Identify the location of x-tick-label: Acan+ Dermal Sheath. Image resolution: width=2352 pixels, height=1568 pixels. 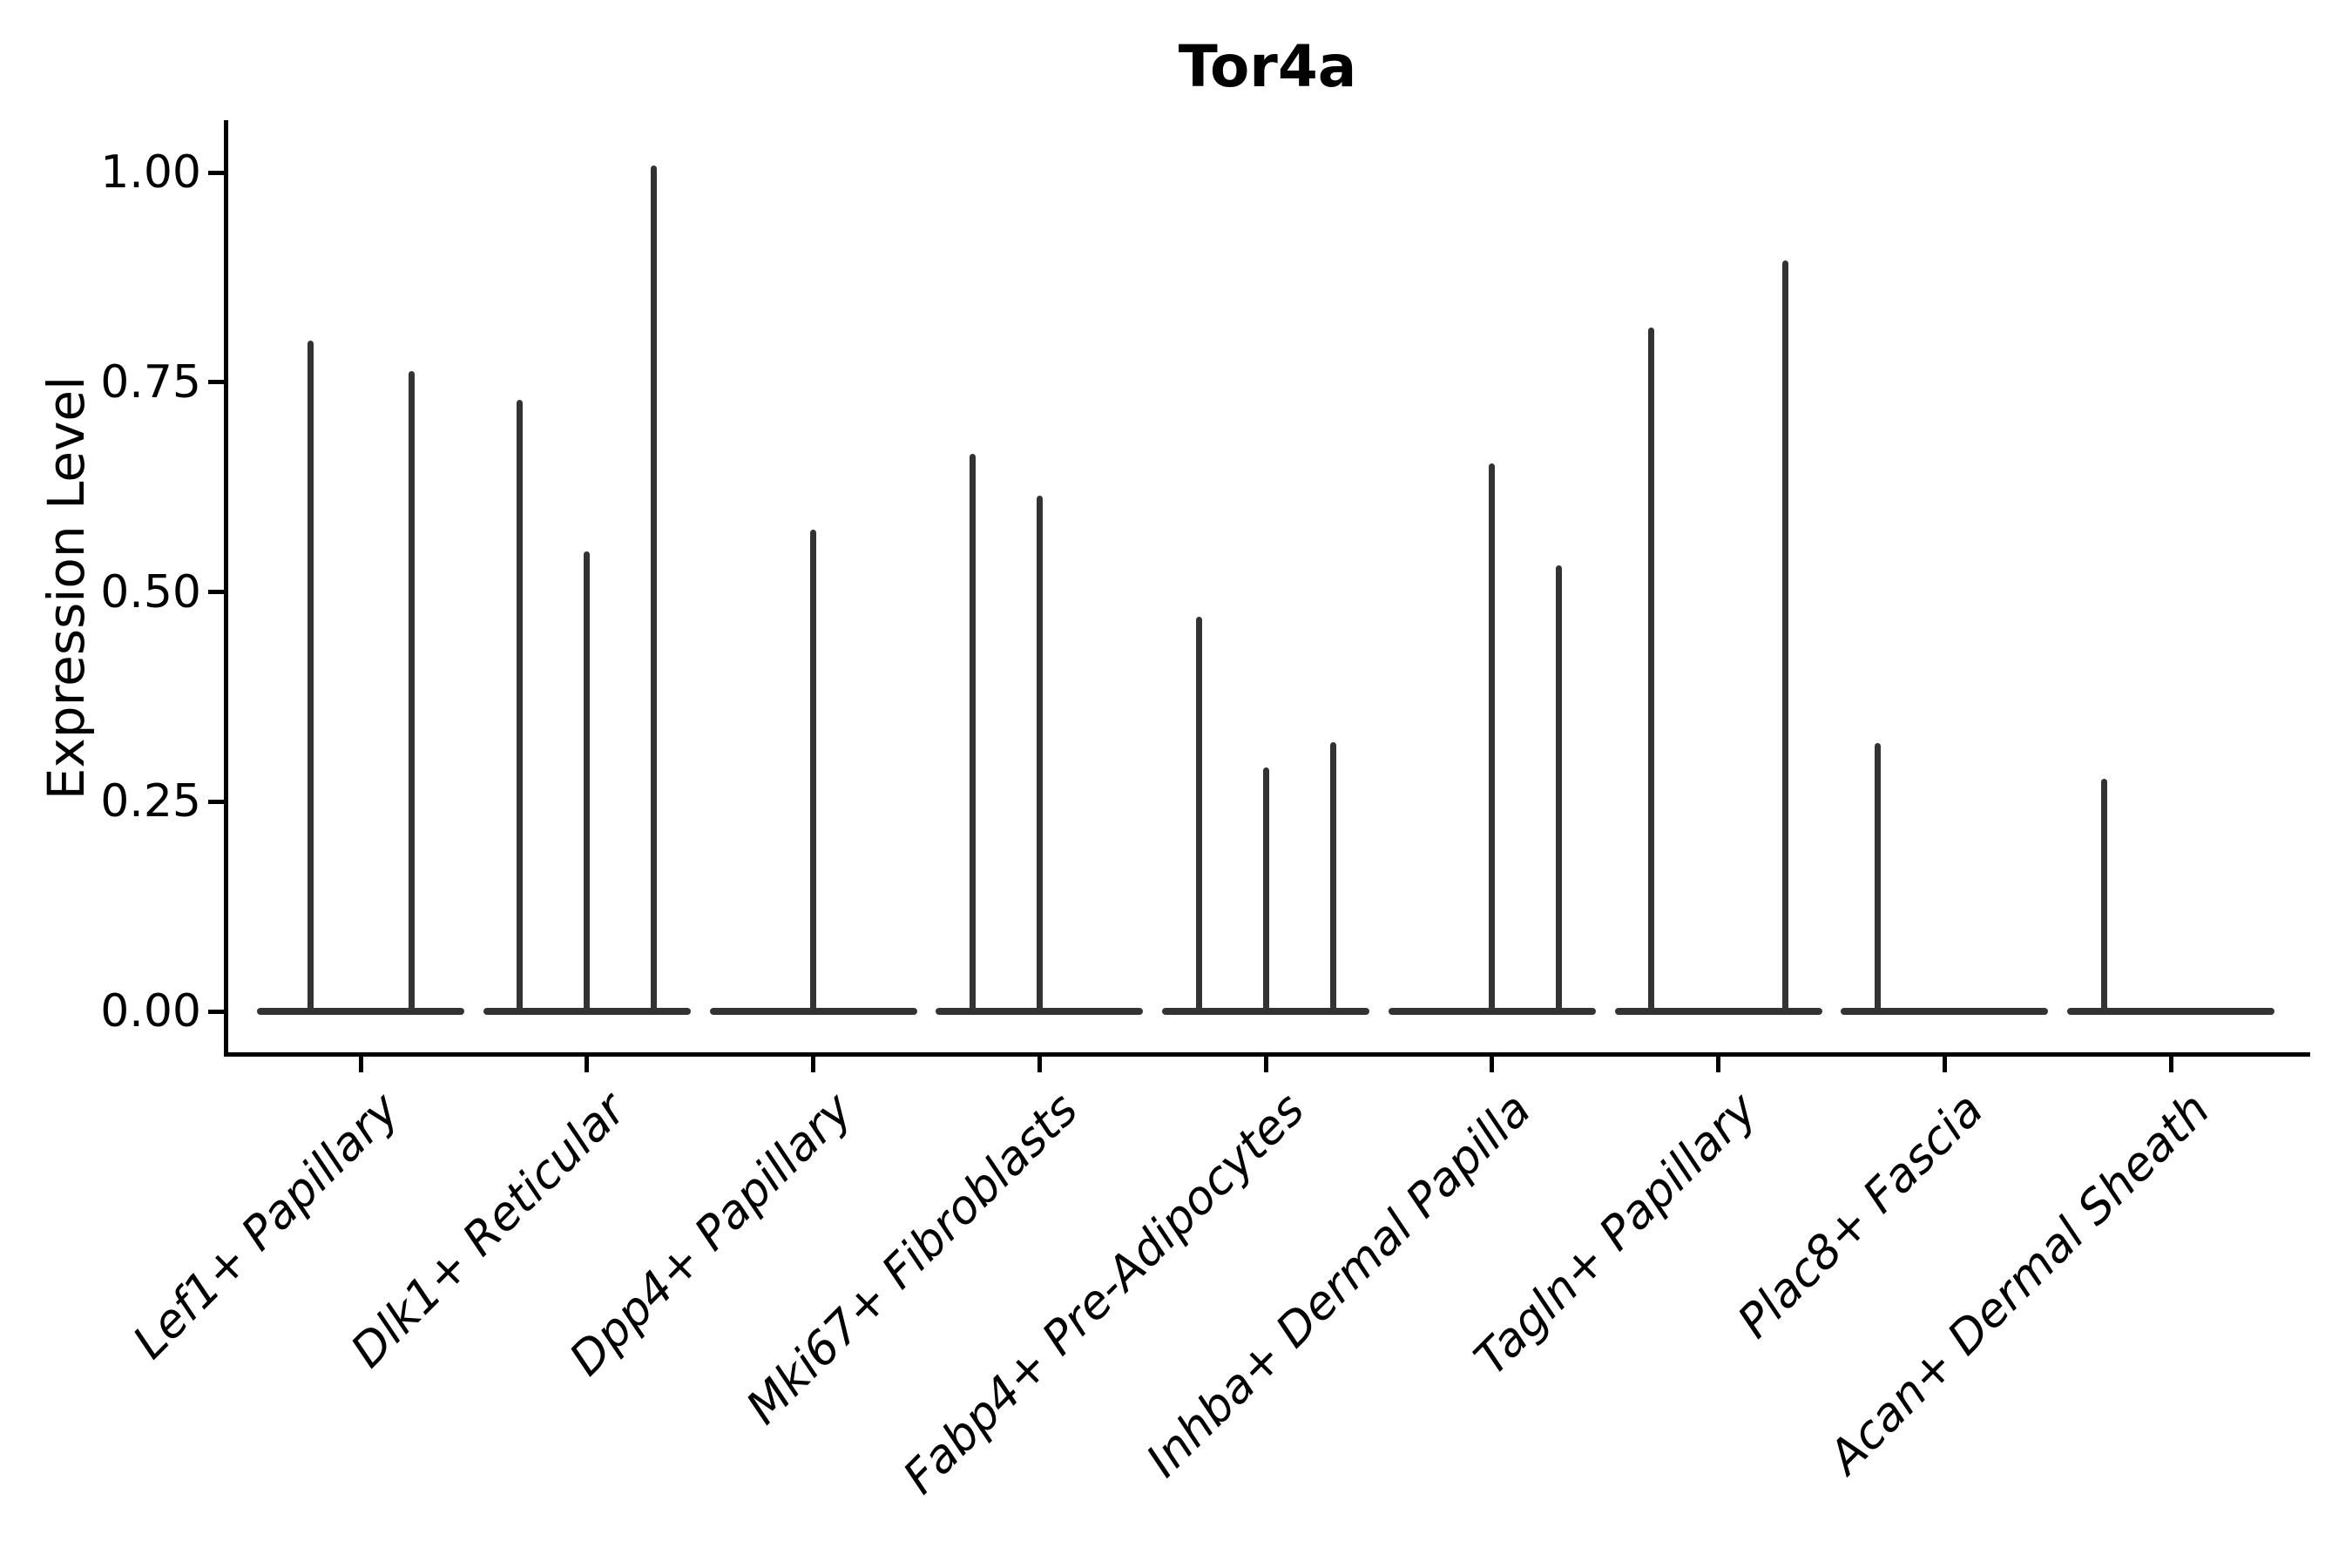
(2019, 1283).